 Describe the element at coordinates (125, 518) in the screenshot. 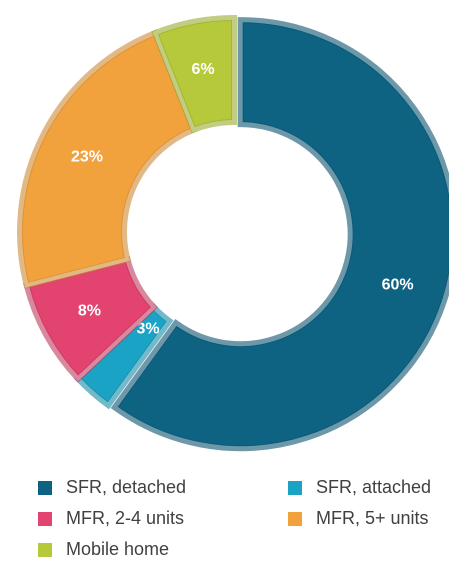

I see `legend-label: MFR, 2-4 units` at that location.